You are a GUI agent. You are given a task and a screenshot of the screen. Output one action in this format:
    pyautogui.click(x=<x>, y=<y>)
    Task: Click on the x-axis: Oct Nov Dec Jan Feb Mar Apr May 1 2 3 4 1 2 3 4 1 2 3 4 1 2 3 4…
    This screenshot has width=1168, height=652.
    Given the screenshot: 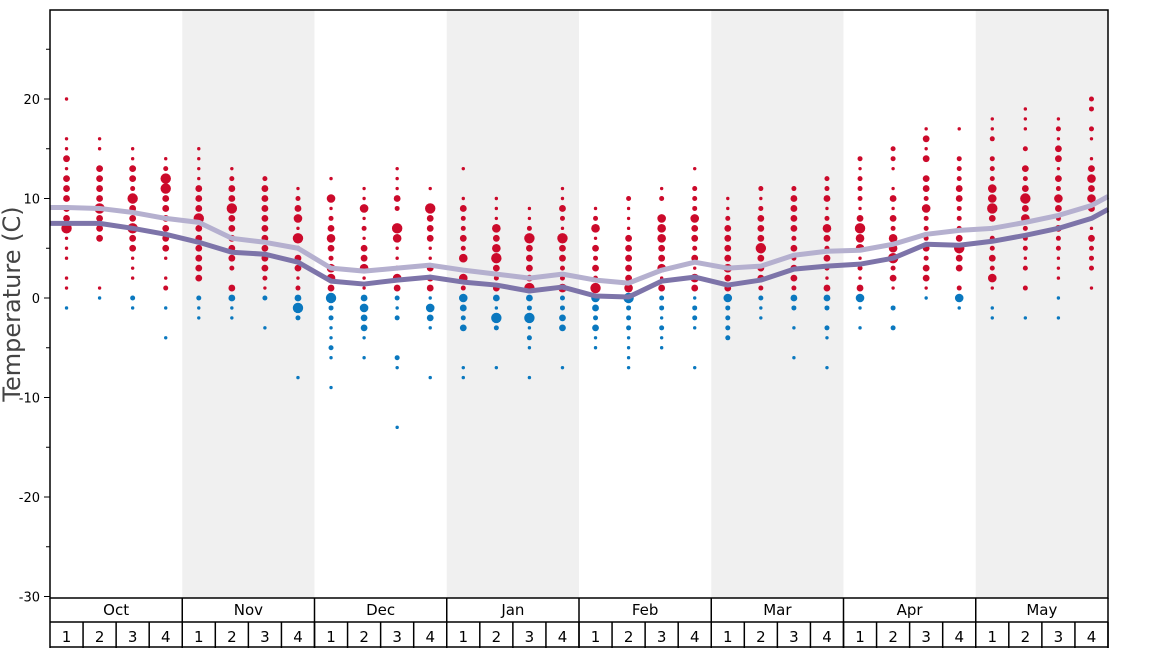 What is the action you would take?
    pyautogui.click(x=579, y=623)
    